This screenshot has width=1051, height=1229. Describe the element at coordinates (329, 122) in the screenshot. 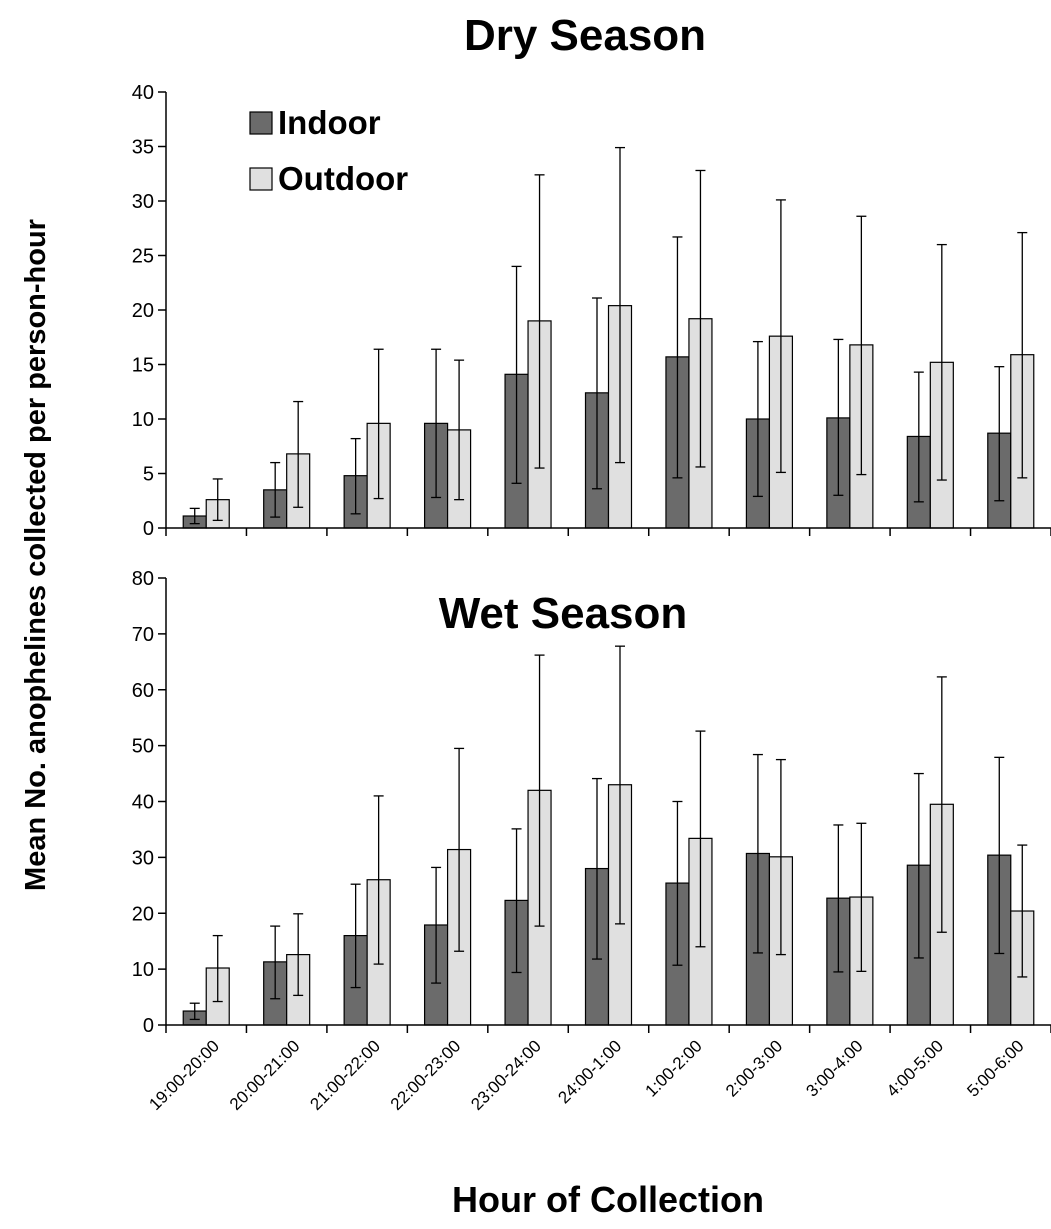

I see `legend-label-indoor: Indoor` at that location.